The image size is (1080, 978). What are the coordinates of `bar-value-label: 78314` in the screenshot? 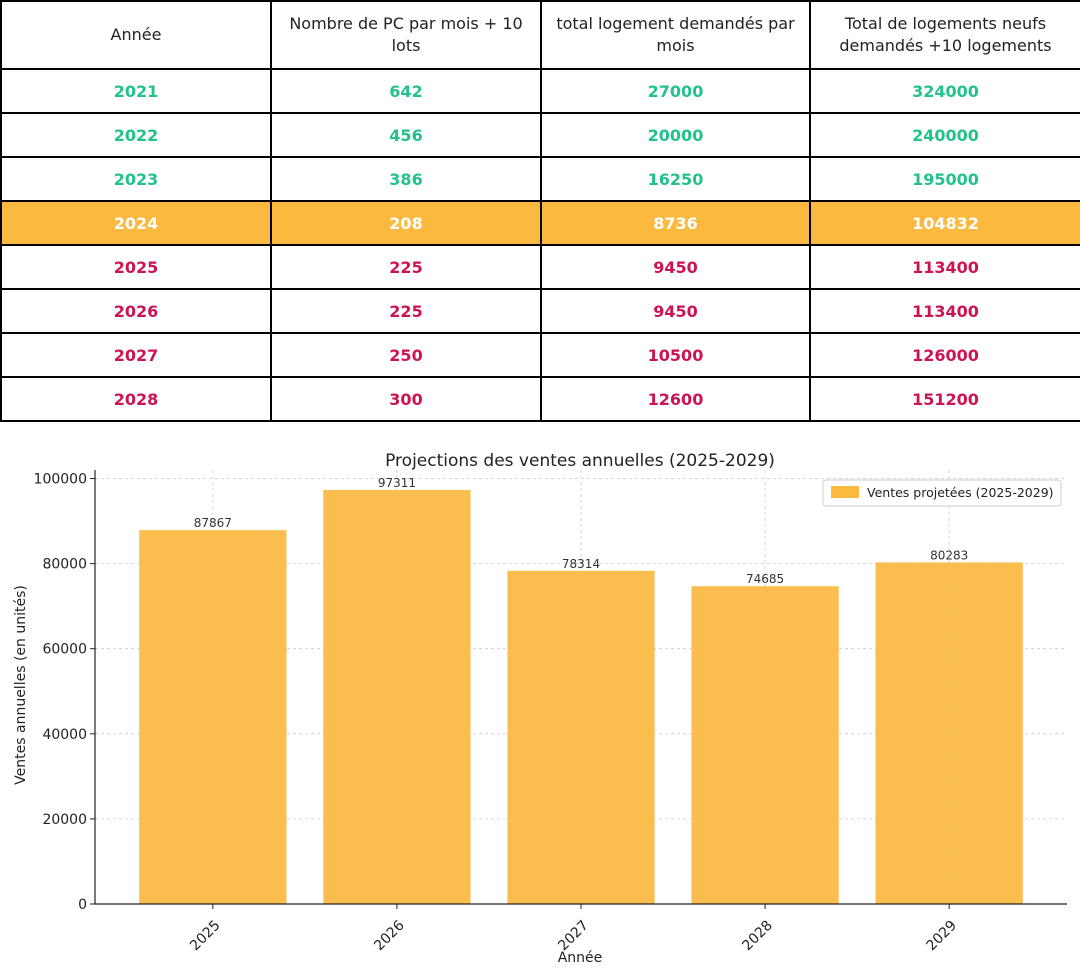 It's located at (581, 564).